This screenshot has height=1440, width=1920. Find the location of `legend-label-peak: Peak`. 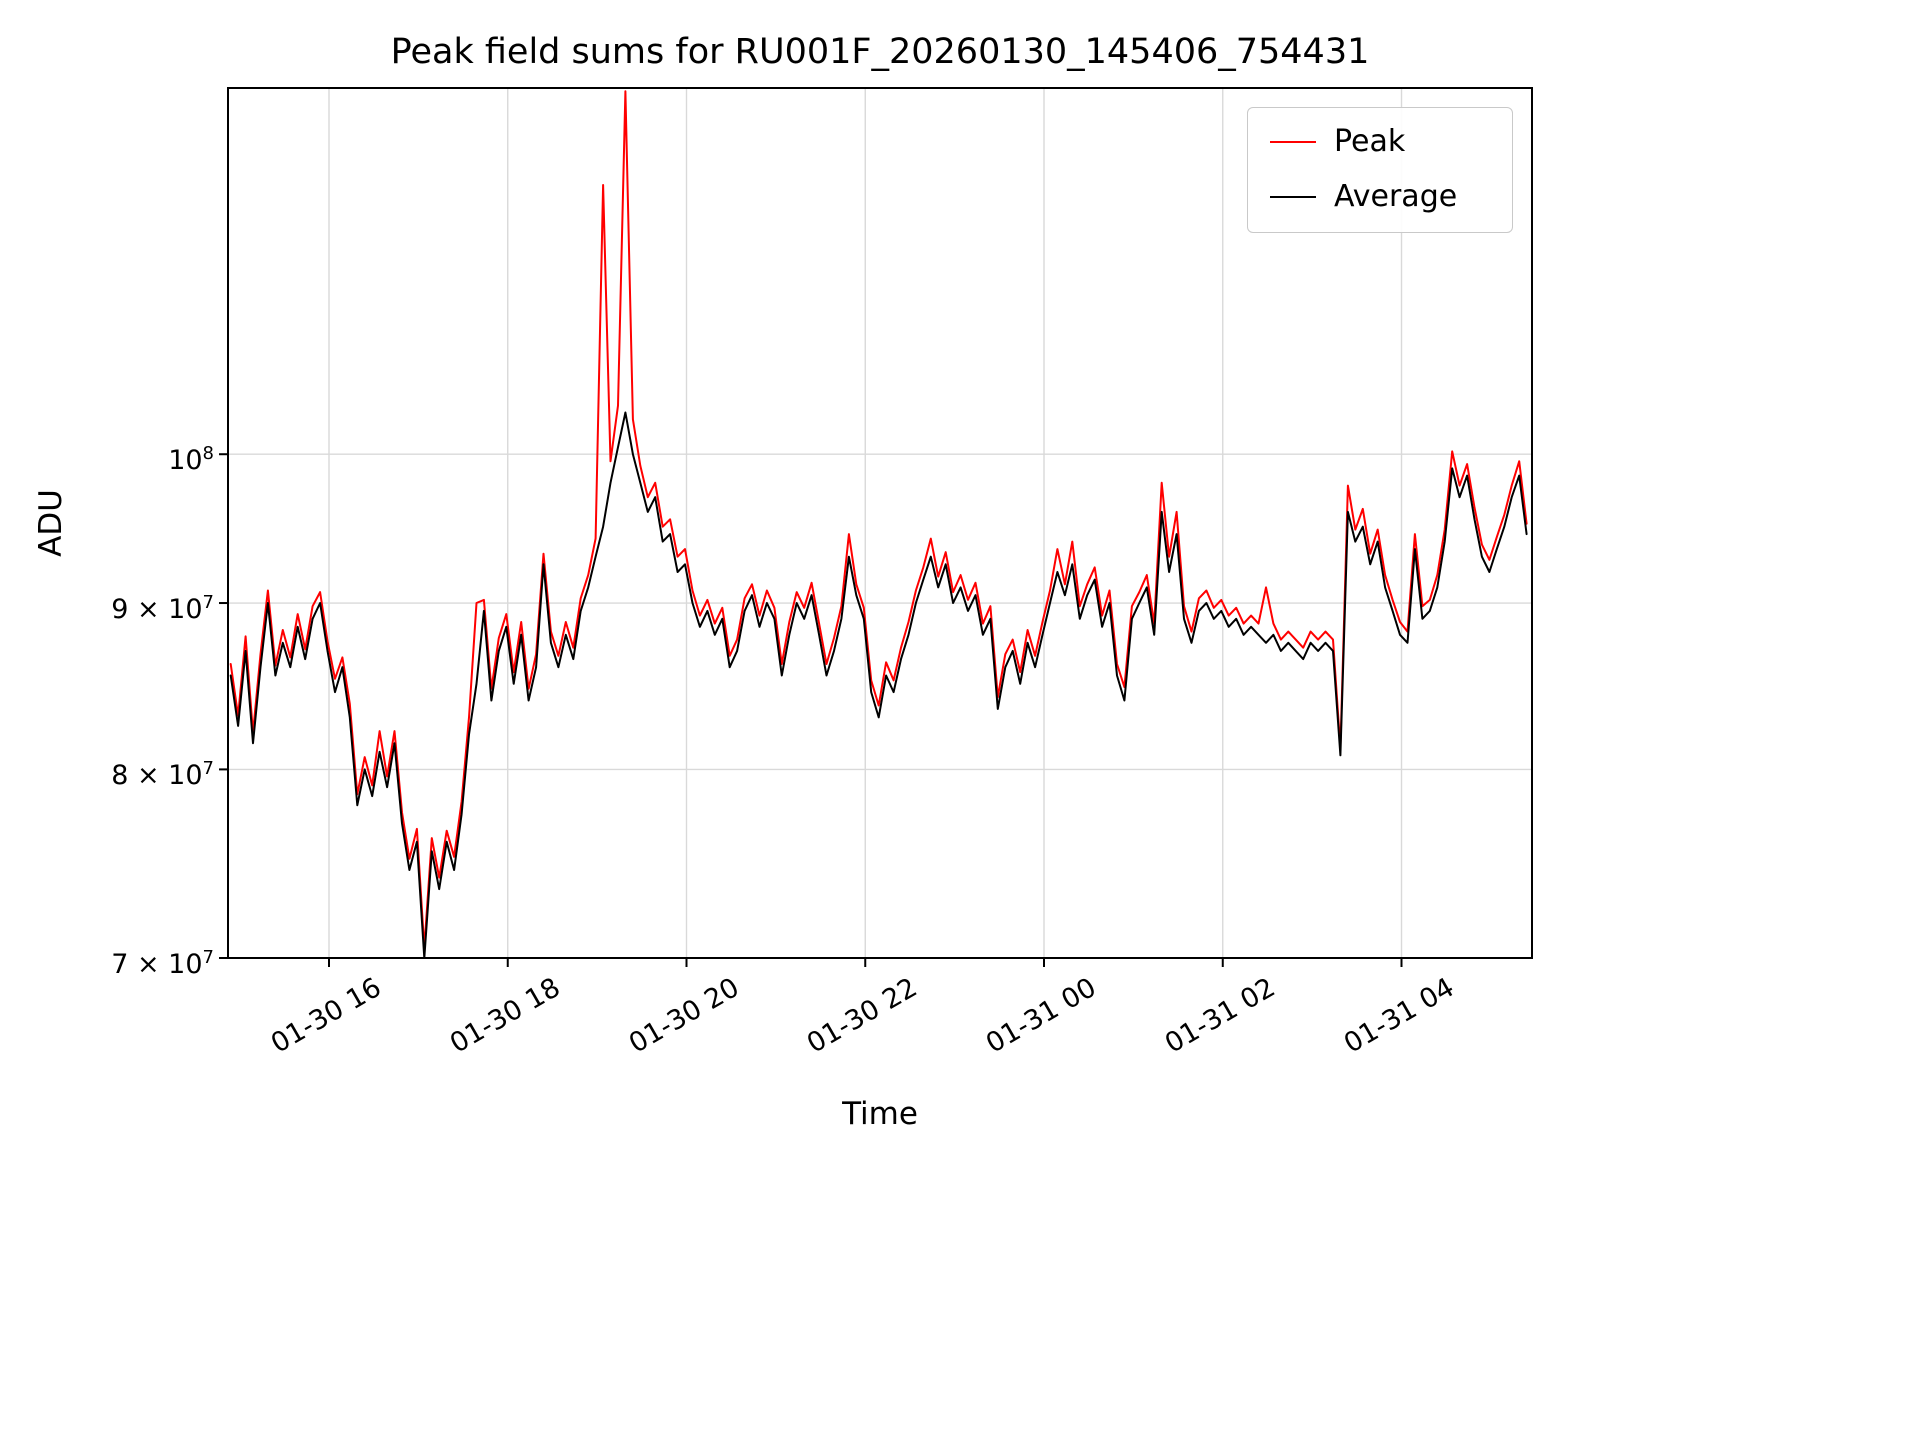

legend-label-peak: Peak is located at coordinates (1370, 141).